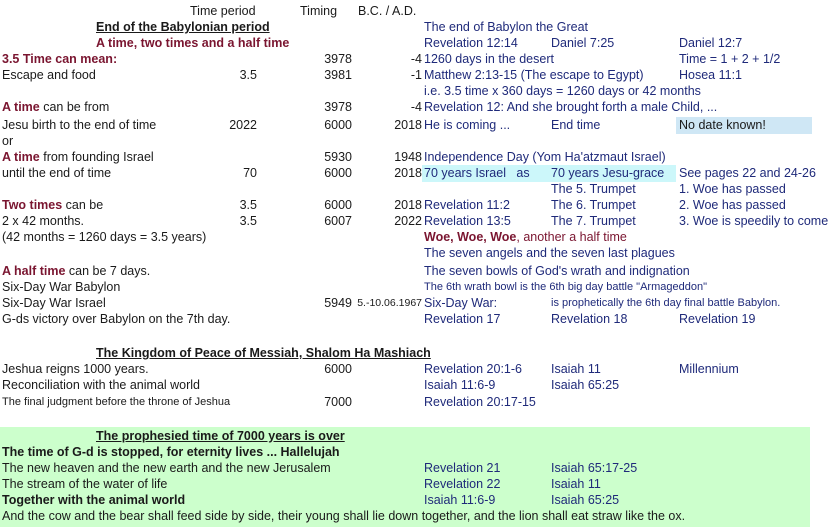  Describe the element at coordinates (183, 27) in the screenshot. I see `section1-title: End of the Babylonian period` at that location.